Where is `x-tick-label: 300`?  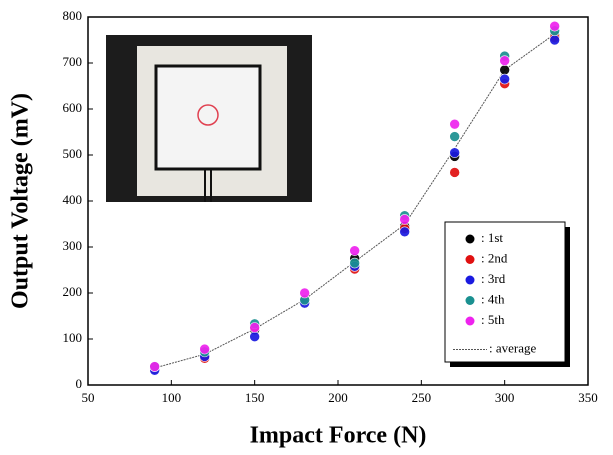 x-tick-label: 300 is located at coordinates (505, 397).